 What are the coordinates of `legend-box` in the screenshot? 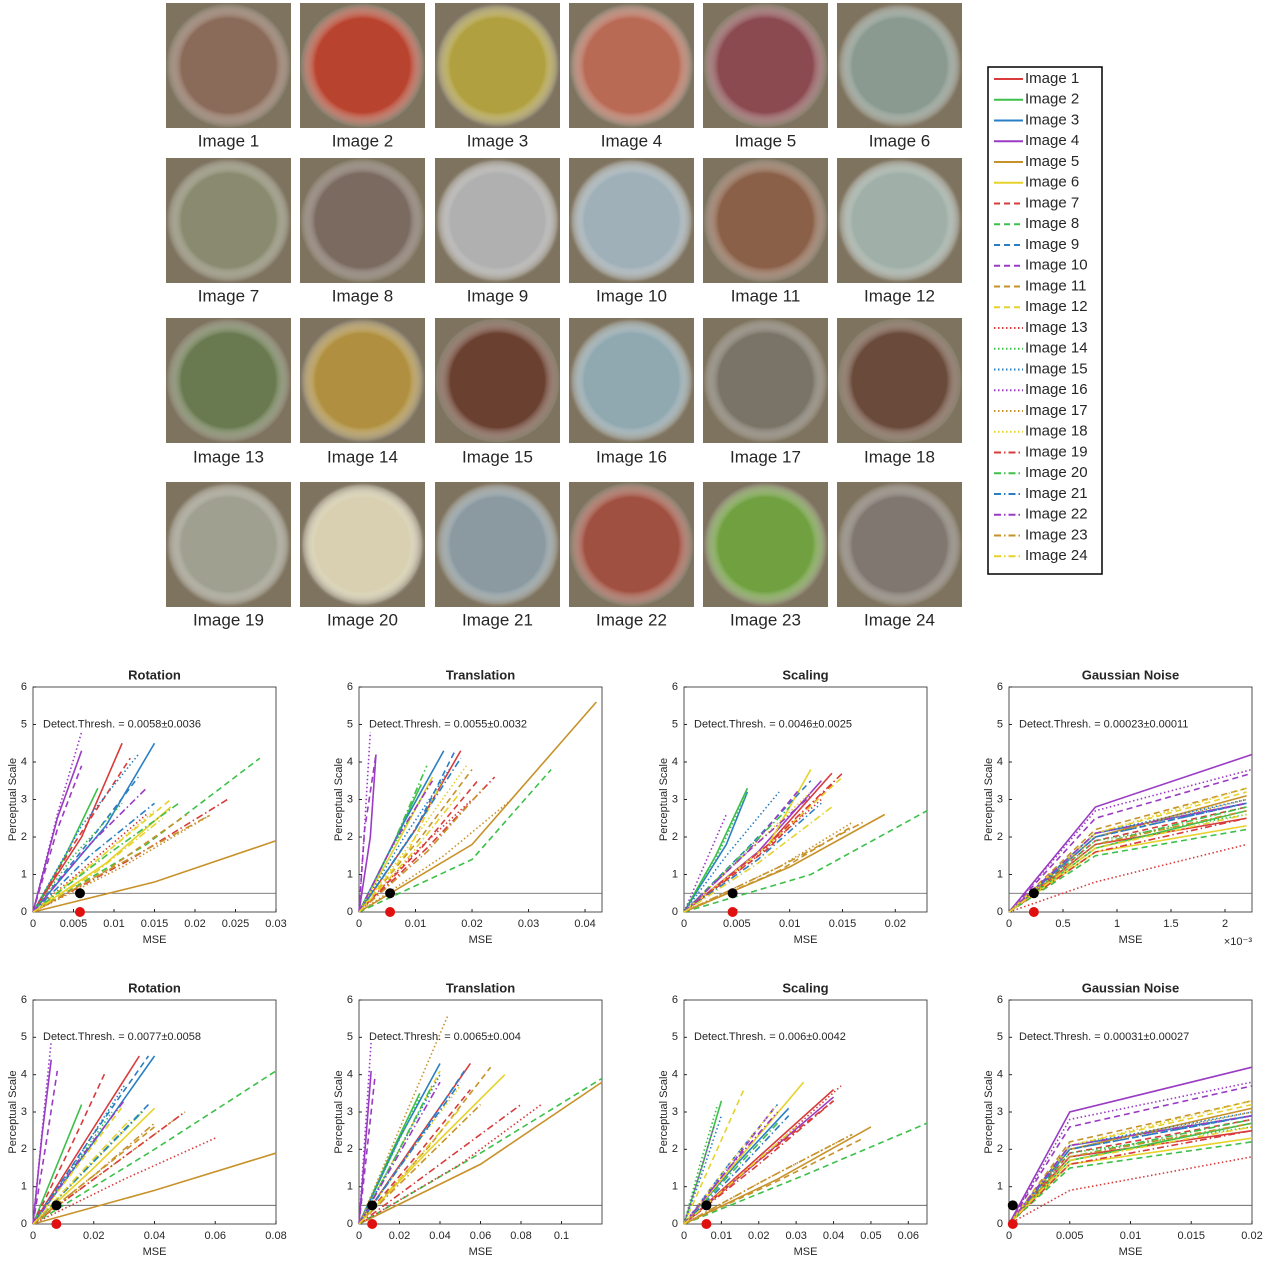 It's located at (1045, 320).